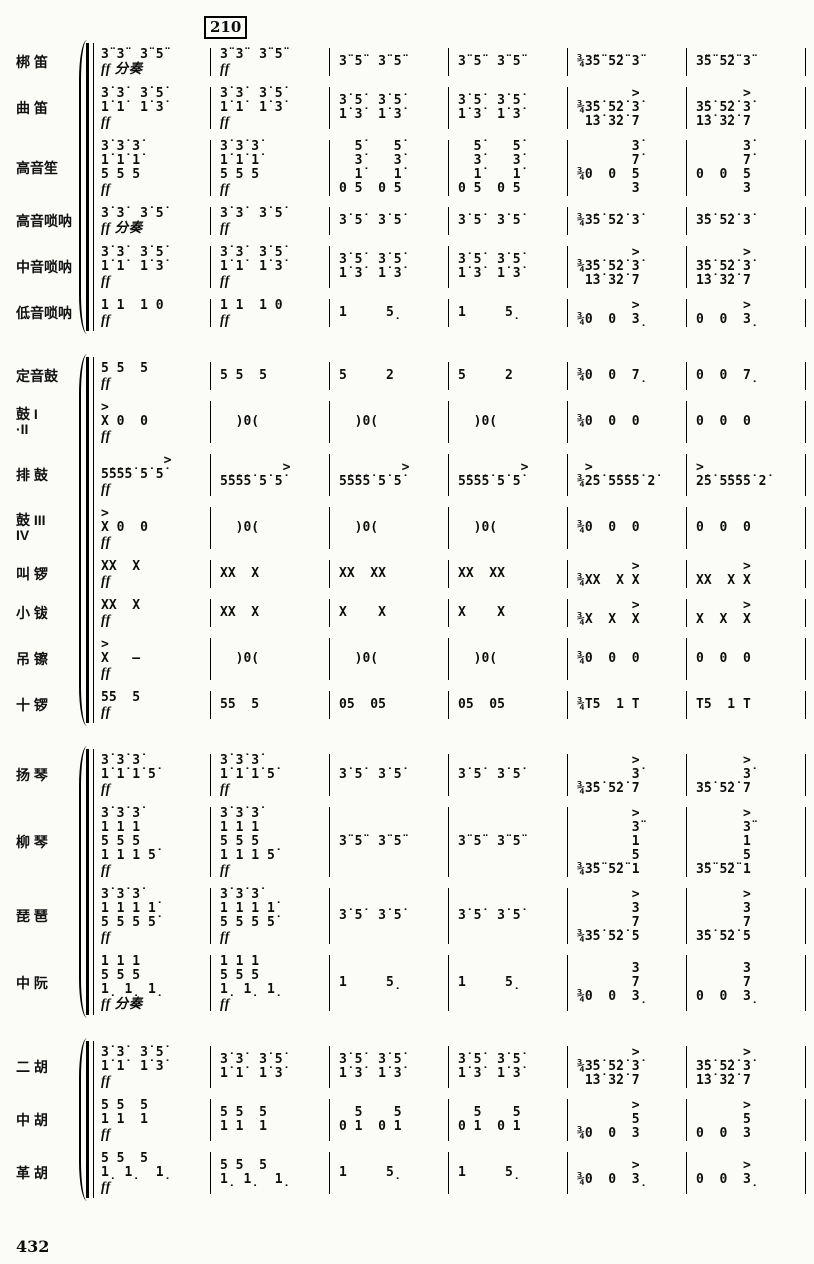 Image resolution: width=814 pixels, height=1264 pixels. I want to click on notation-line: 1 1 1 1̇, so click(128, 908).